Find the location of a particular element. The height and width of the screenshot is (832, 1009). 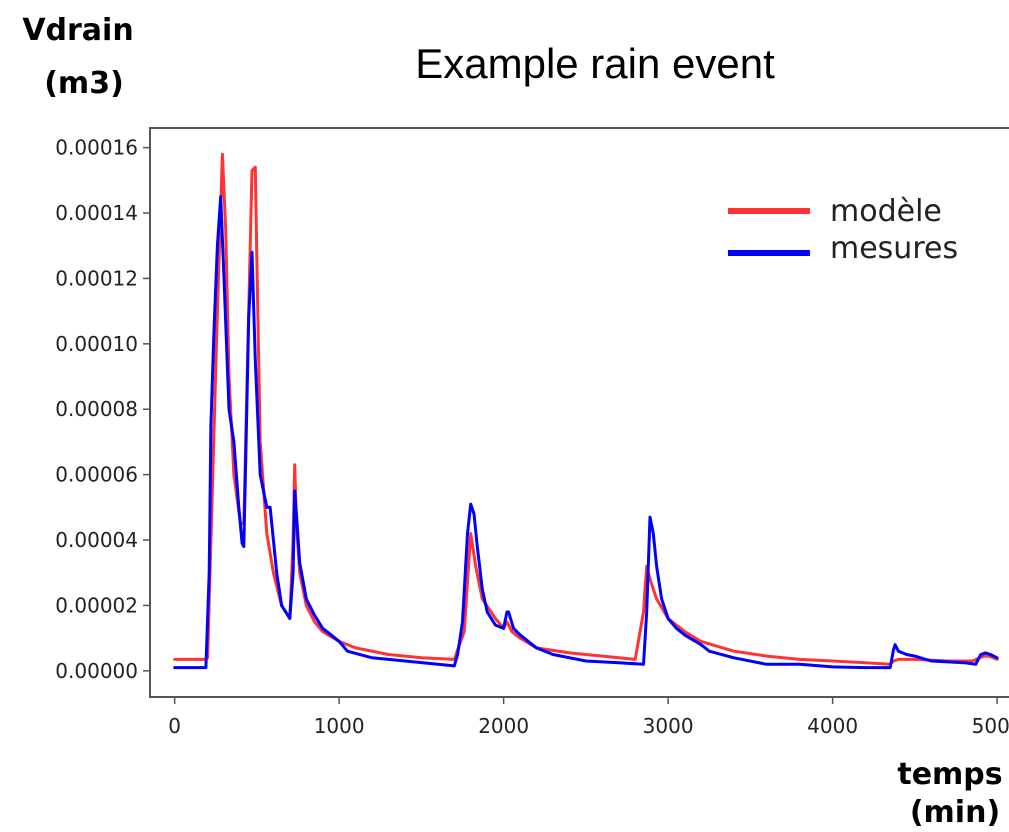

legend-label-mesures: mesures is located at coordinates (894, 248).